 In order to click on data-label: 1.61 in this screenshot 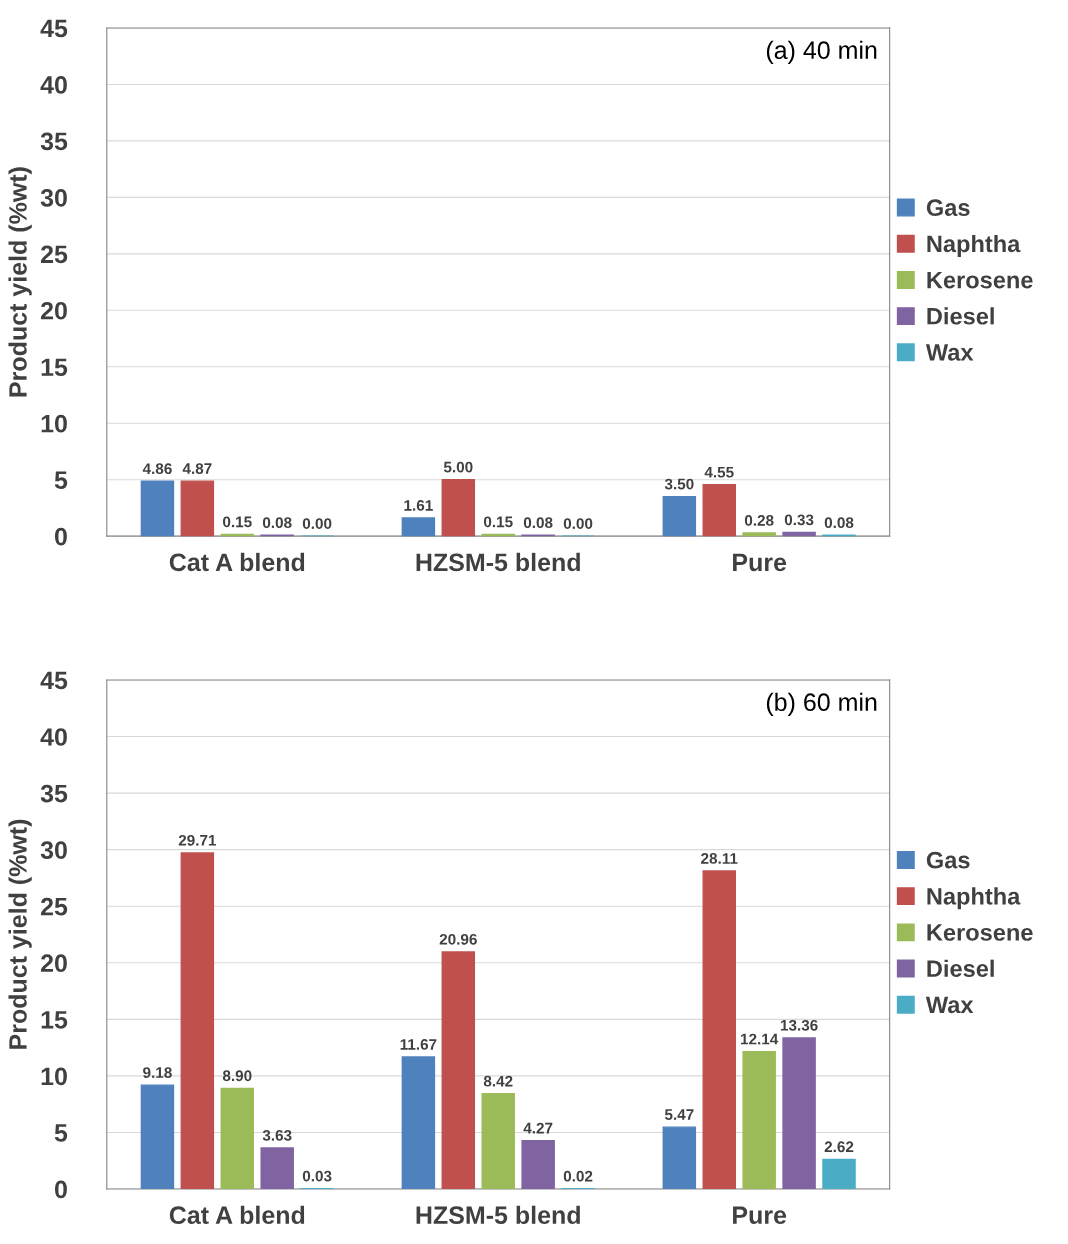, I will do `click(418, 505)`.